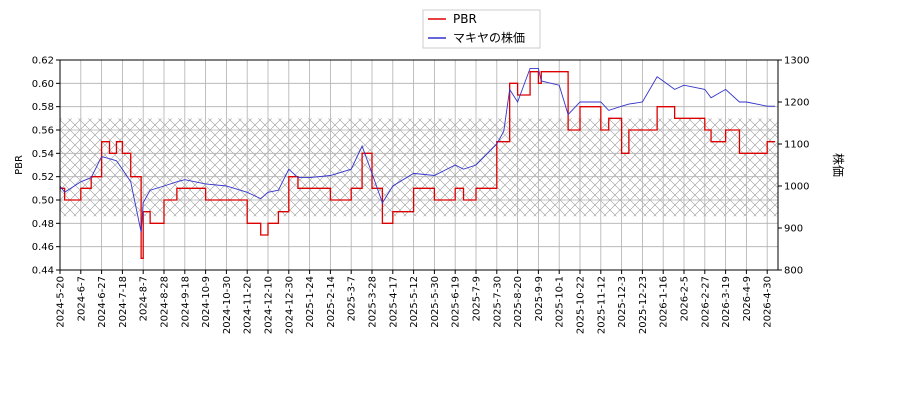 This screenshot has width=900, height=400. I want to click on y-axis-label: PBR, so click(19, 165).